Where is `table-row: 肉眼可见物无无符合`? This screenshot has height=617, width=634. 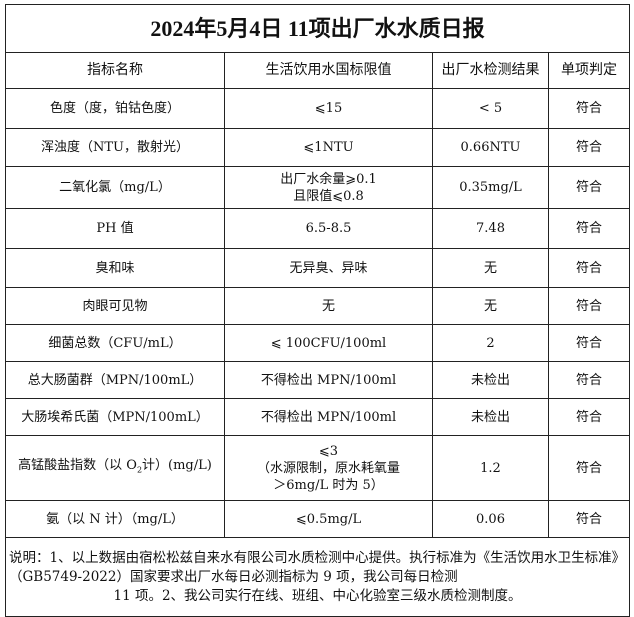
table-row: 肉眼可见物无无符合 is located at coordinates (318, 306).